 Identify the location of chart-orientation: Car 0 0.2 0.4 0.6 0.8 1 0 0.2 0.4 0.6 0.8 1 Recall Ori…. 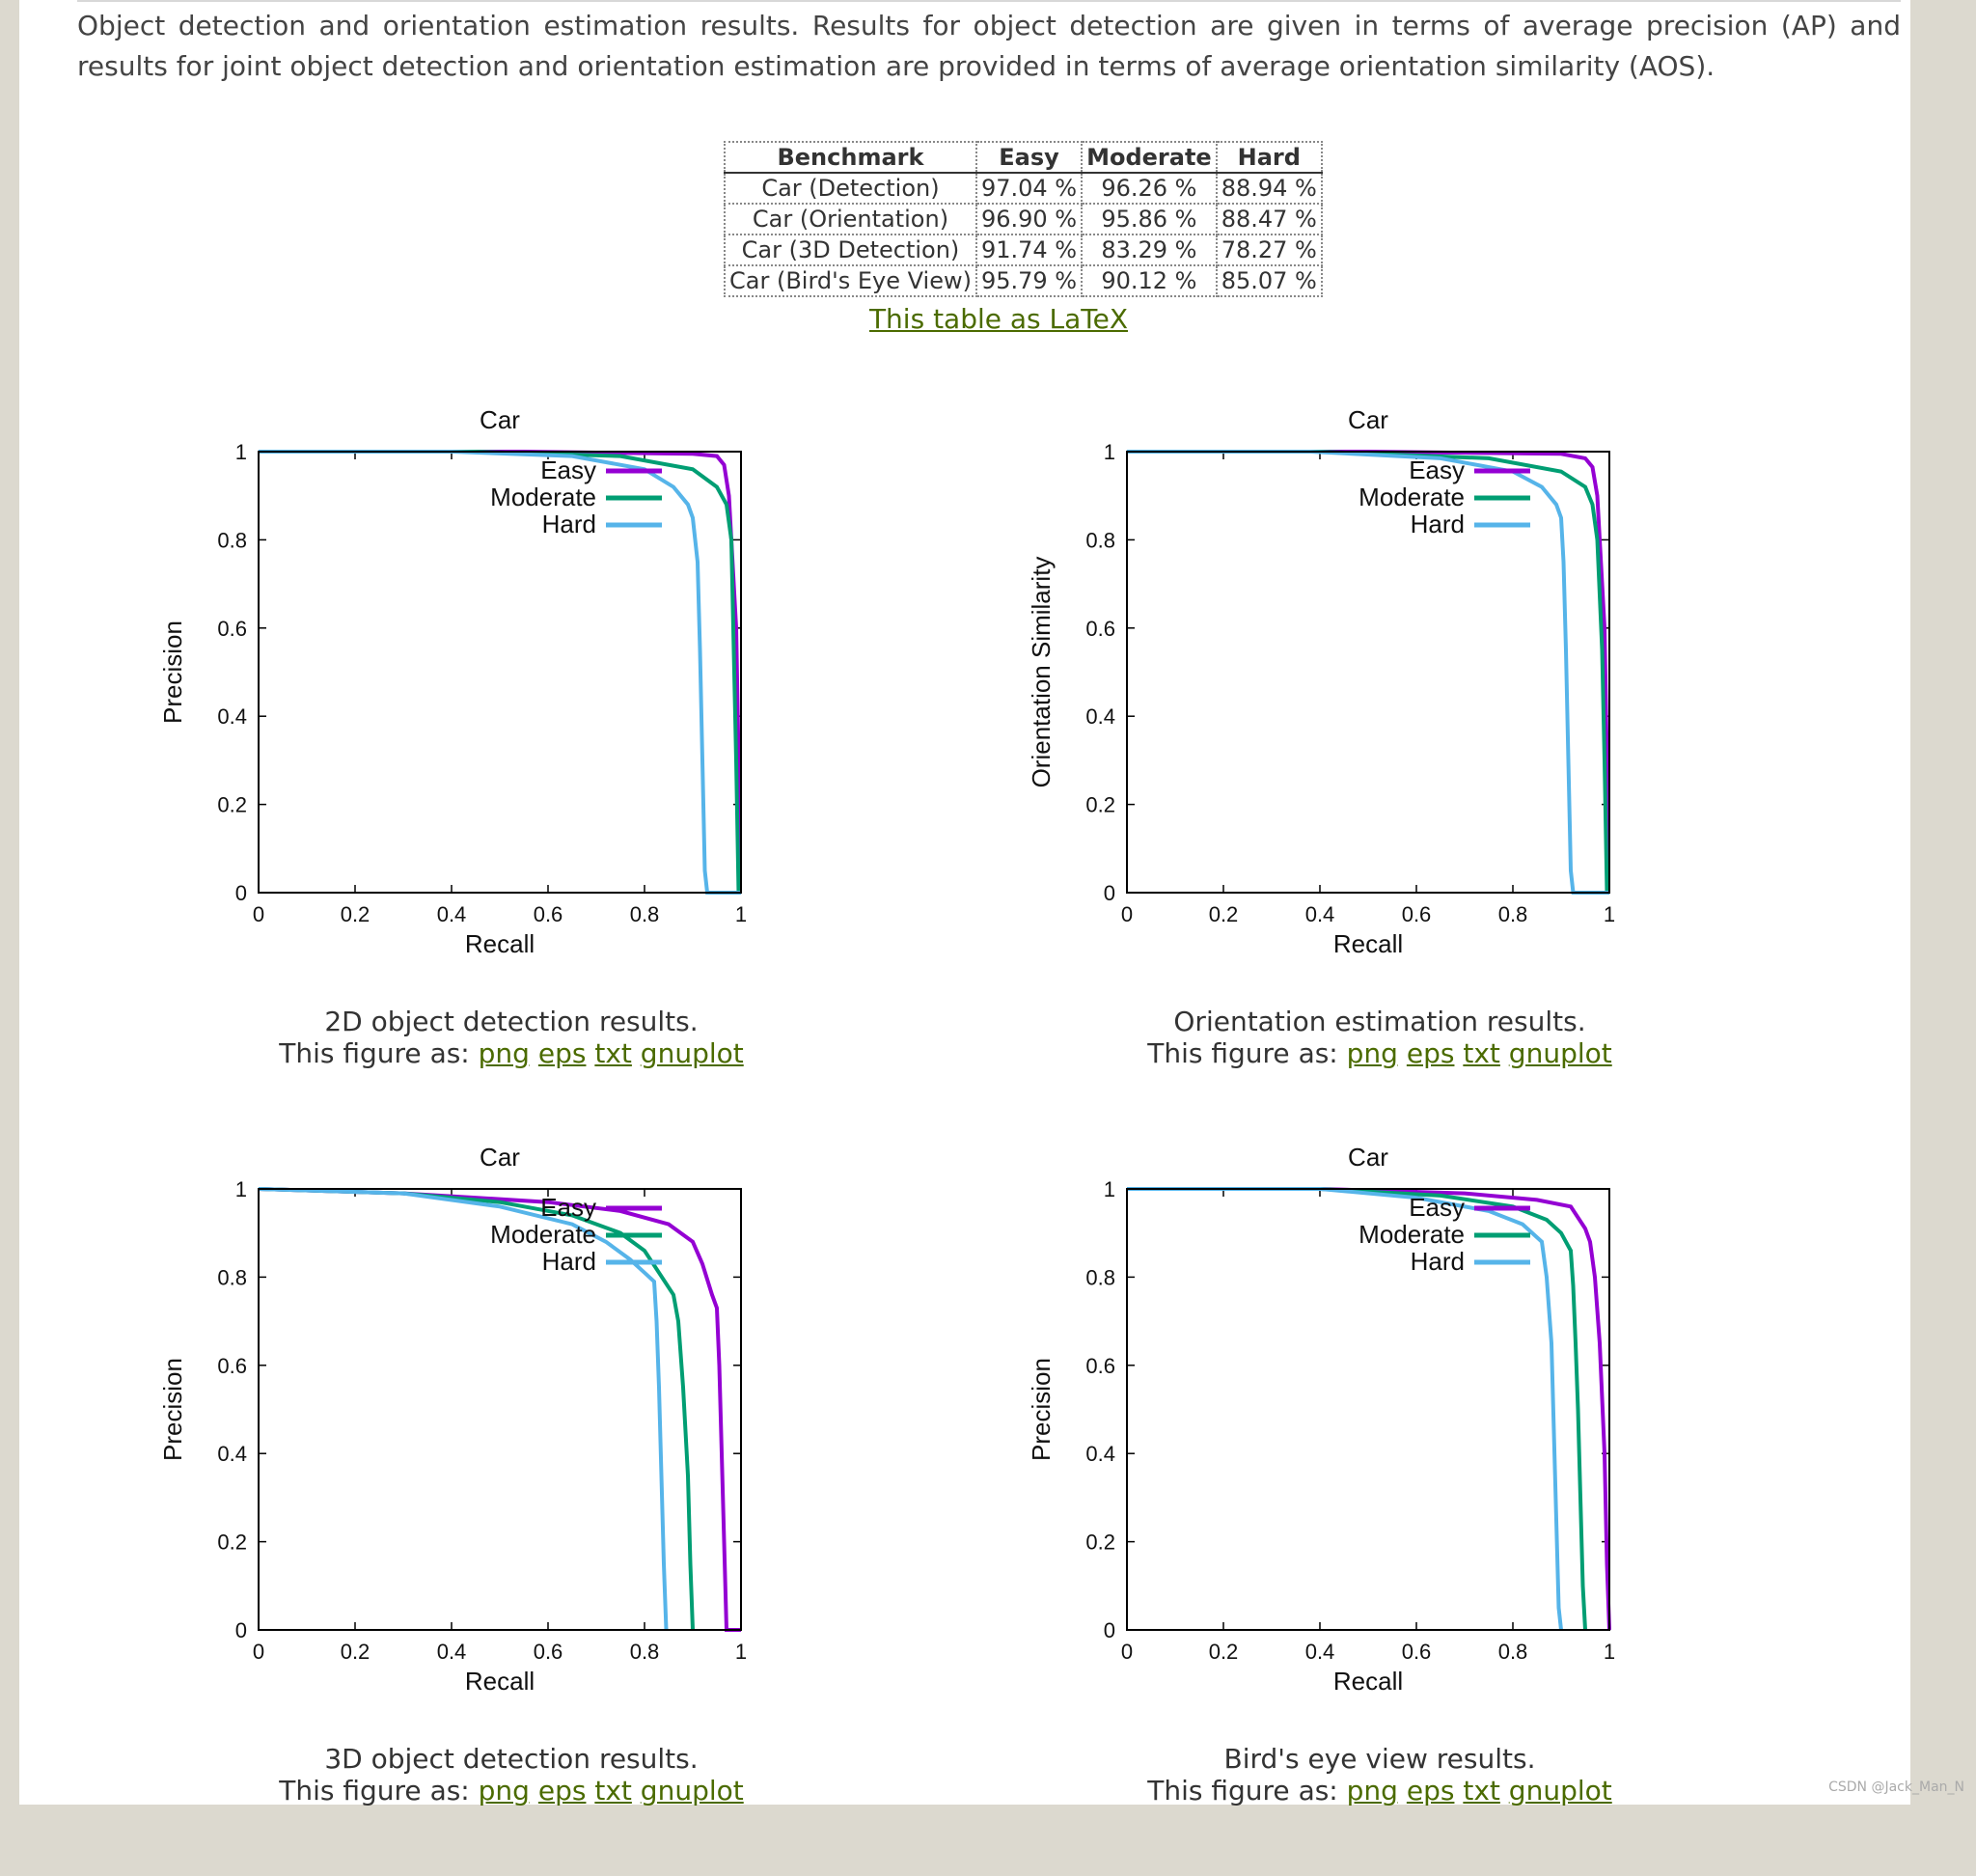
(1321, 681).